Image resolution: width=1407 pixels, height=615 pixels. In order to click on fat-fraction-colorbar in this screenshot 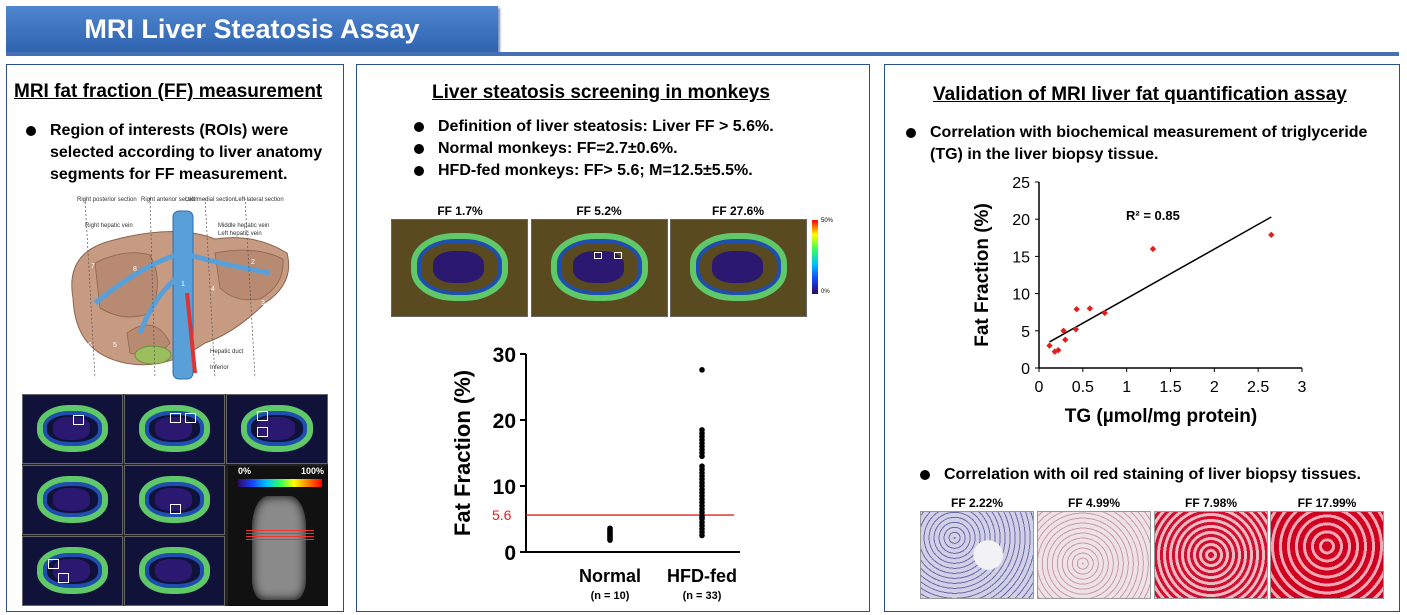, I will do `click(280, 483)`.